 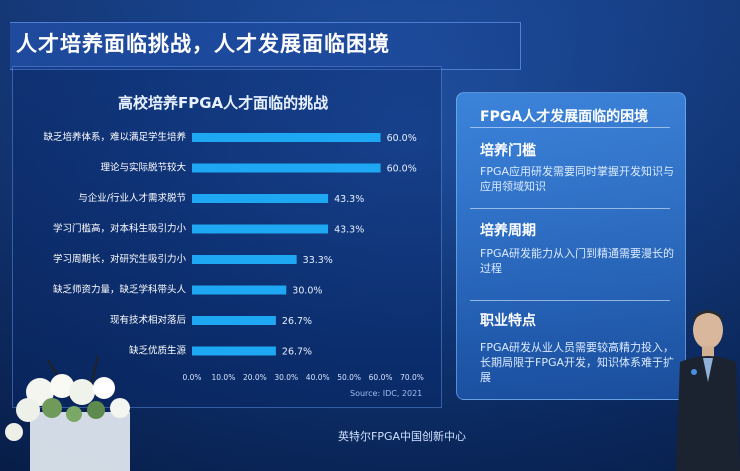 What do you see at coordinates (143, 168) in the screenshot?
I see `category-label: 理论与实际脱节较大` at bounding box center [143, 168].